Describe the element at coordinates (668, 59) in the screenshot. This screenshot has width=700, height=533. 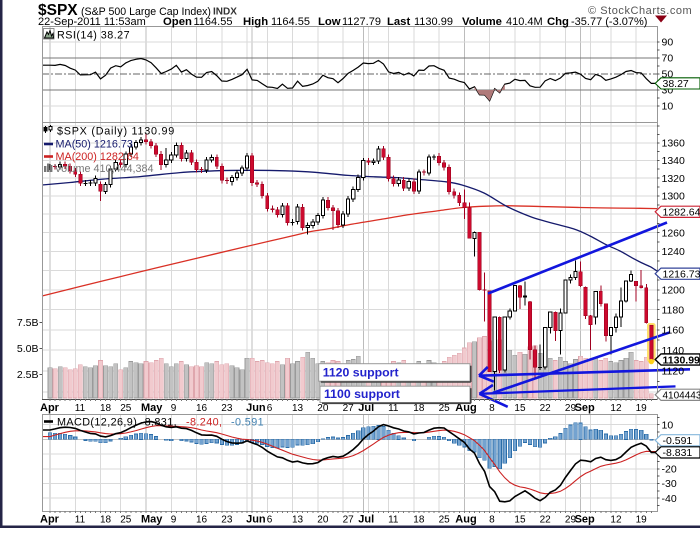
I see `svg-text: 70` at that location.